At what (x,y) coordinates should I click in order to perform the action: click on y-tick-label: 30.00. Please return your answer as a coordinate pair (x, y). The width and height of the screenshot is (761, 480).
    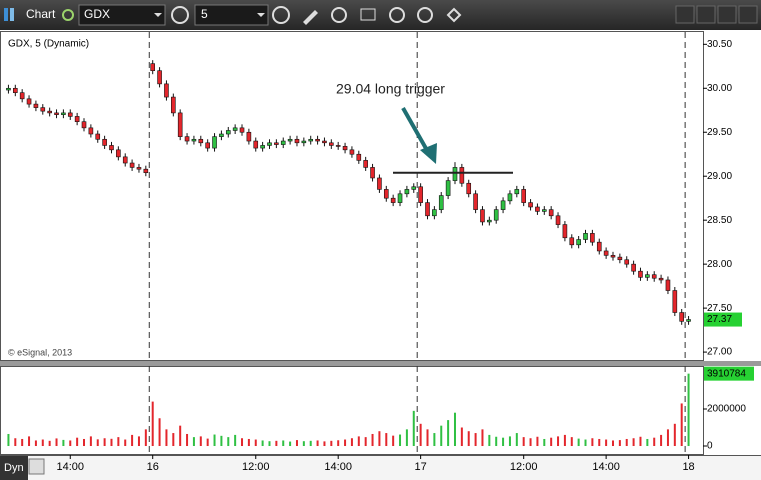
    Looking at the image, I should click on (719, 88).